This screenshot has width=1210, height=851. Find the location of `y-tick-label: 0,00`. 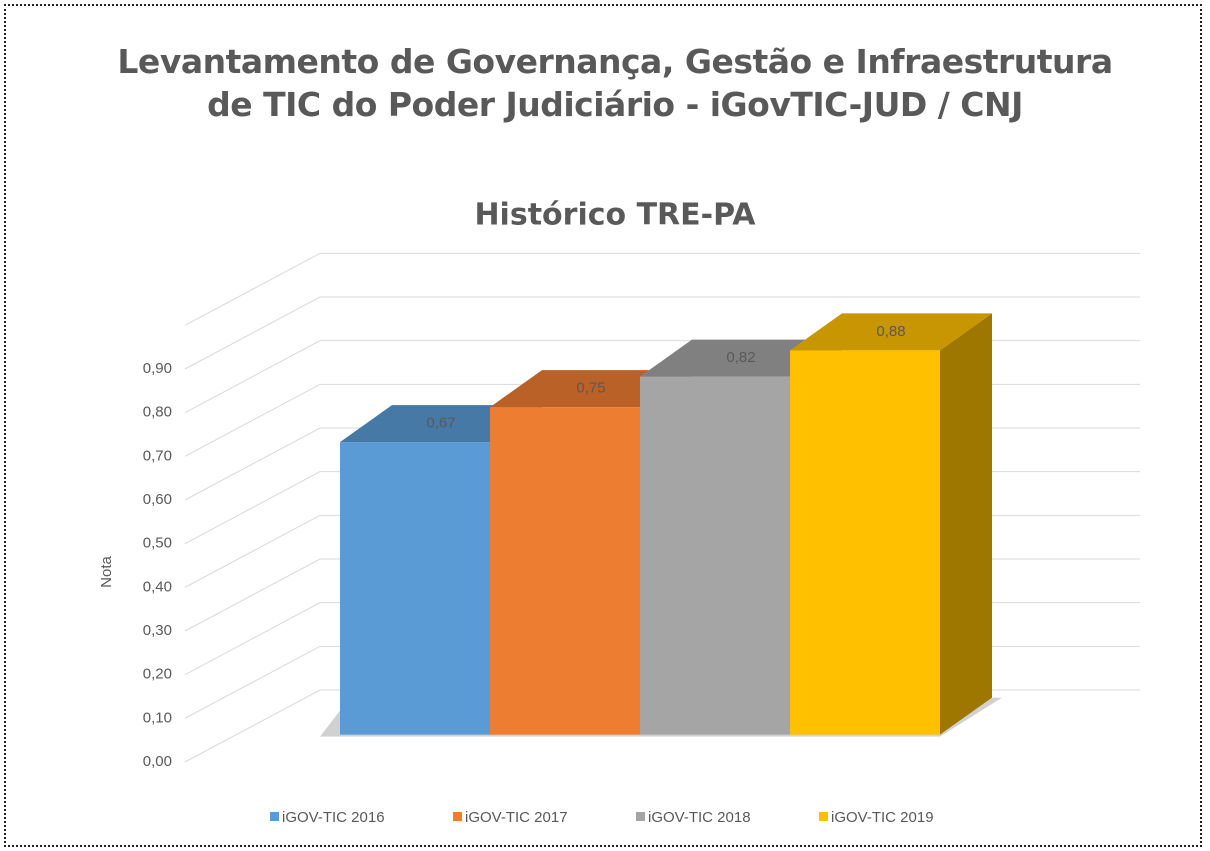

y-tick-label: 0,00 is located at coordinates (157, 761).